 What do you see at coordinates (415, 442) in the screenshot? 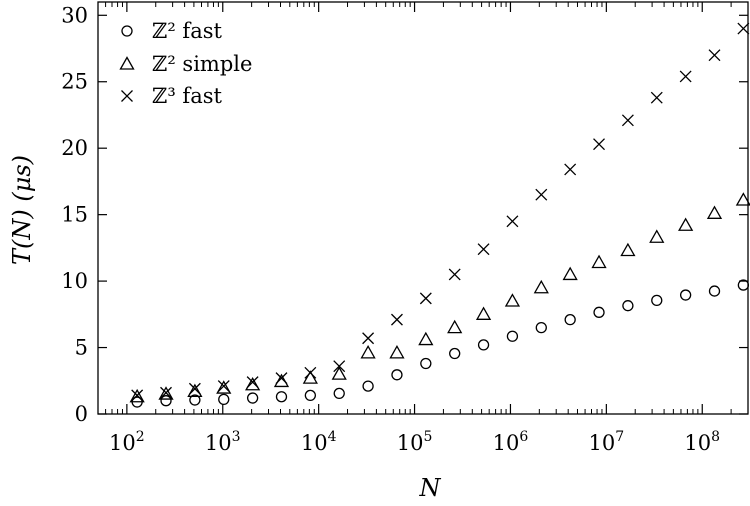
I see `x-tick-label: 10⁵` at bounding box center [415, 442].